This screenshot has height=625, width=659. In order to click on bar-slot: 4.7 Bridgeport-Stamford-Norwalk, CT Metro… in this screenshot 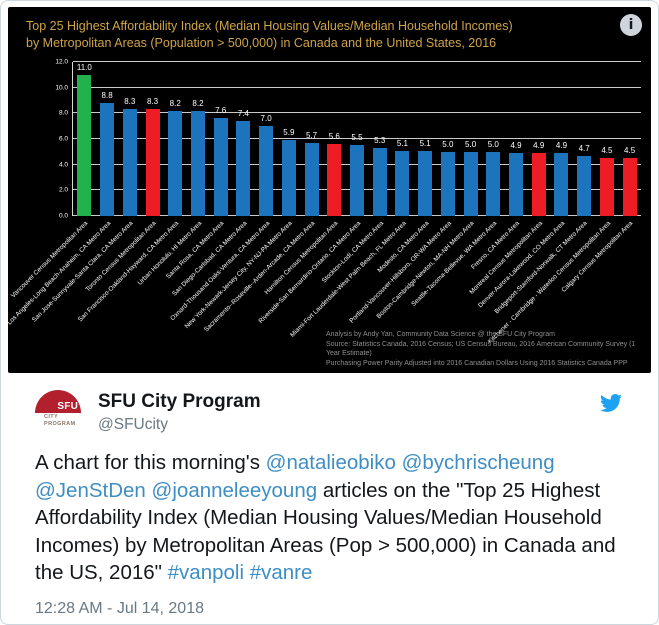, I will do `click(545, 188)`.